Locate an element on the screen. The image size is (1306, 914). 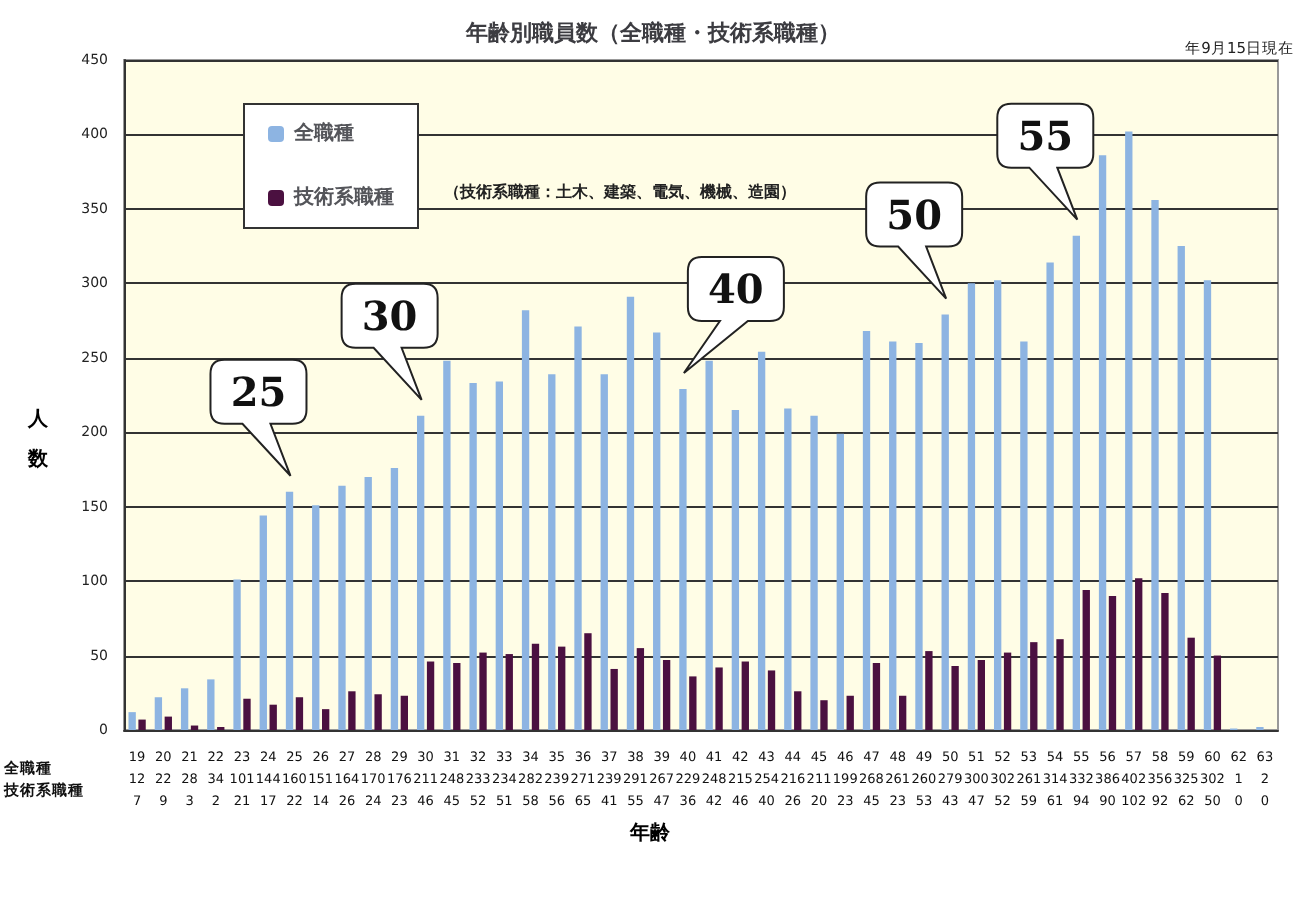
chart-title: 年齢別職員数（全職種・技術系職種） is located at coordinates (652, 33).